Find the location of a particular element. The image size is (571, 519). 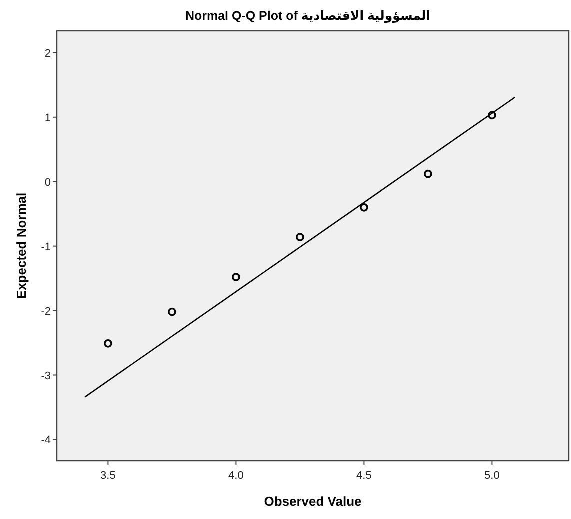

x-axis-title: Observed Value is located at coordinates (313, 501).